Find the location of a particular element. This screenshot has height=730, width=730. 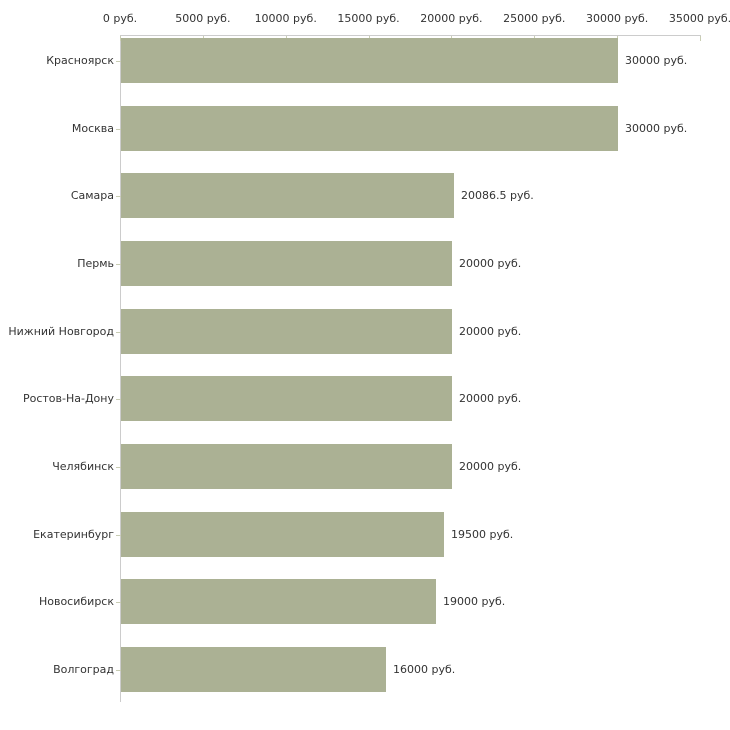

category-label: Красноярск is located at coordinates (80, 60).